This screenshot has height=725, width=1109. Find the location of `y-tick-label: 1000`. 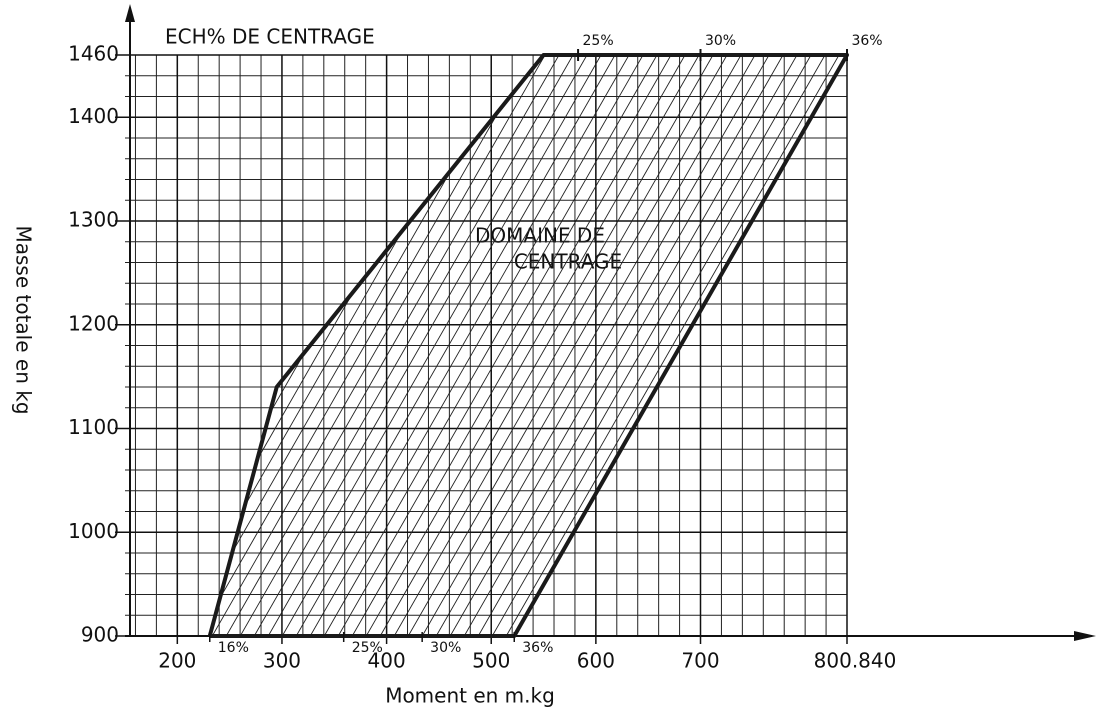

y-tick-label: 1000 is located at coordinates (93, 531).